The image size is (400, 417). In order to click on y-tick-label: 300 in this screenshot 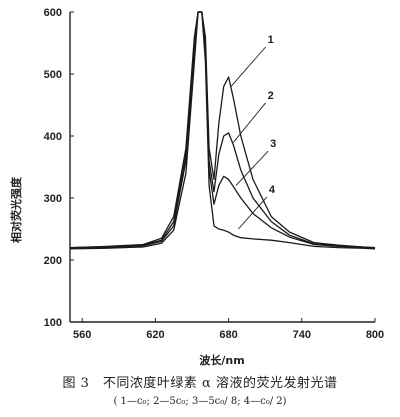, I will do `click(53, 199)`.